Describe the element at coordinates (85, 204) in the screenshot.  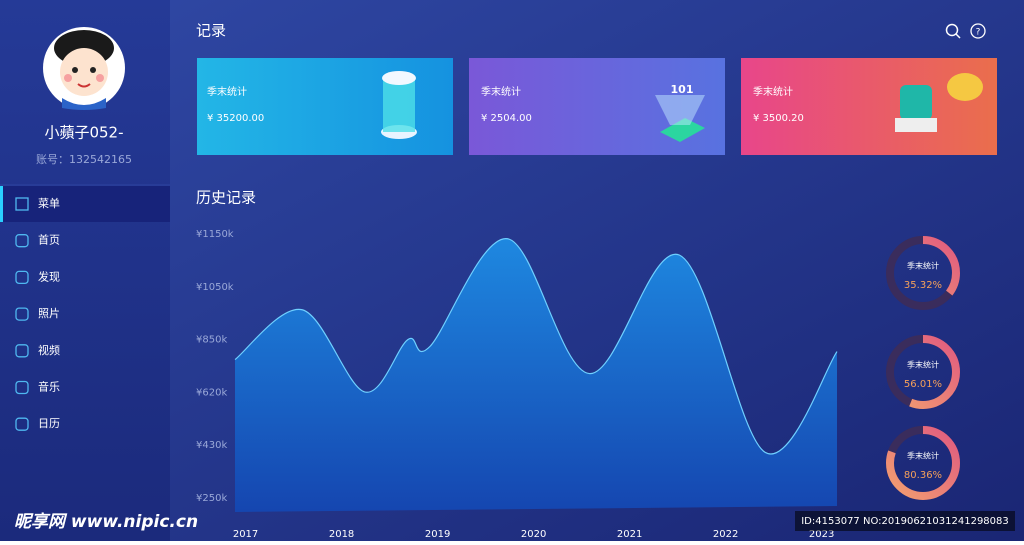
I see `menu-active` at that location.